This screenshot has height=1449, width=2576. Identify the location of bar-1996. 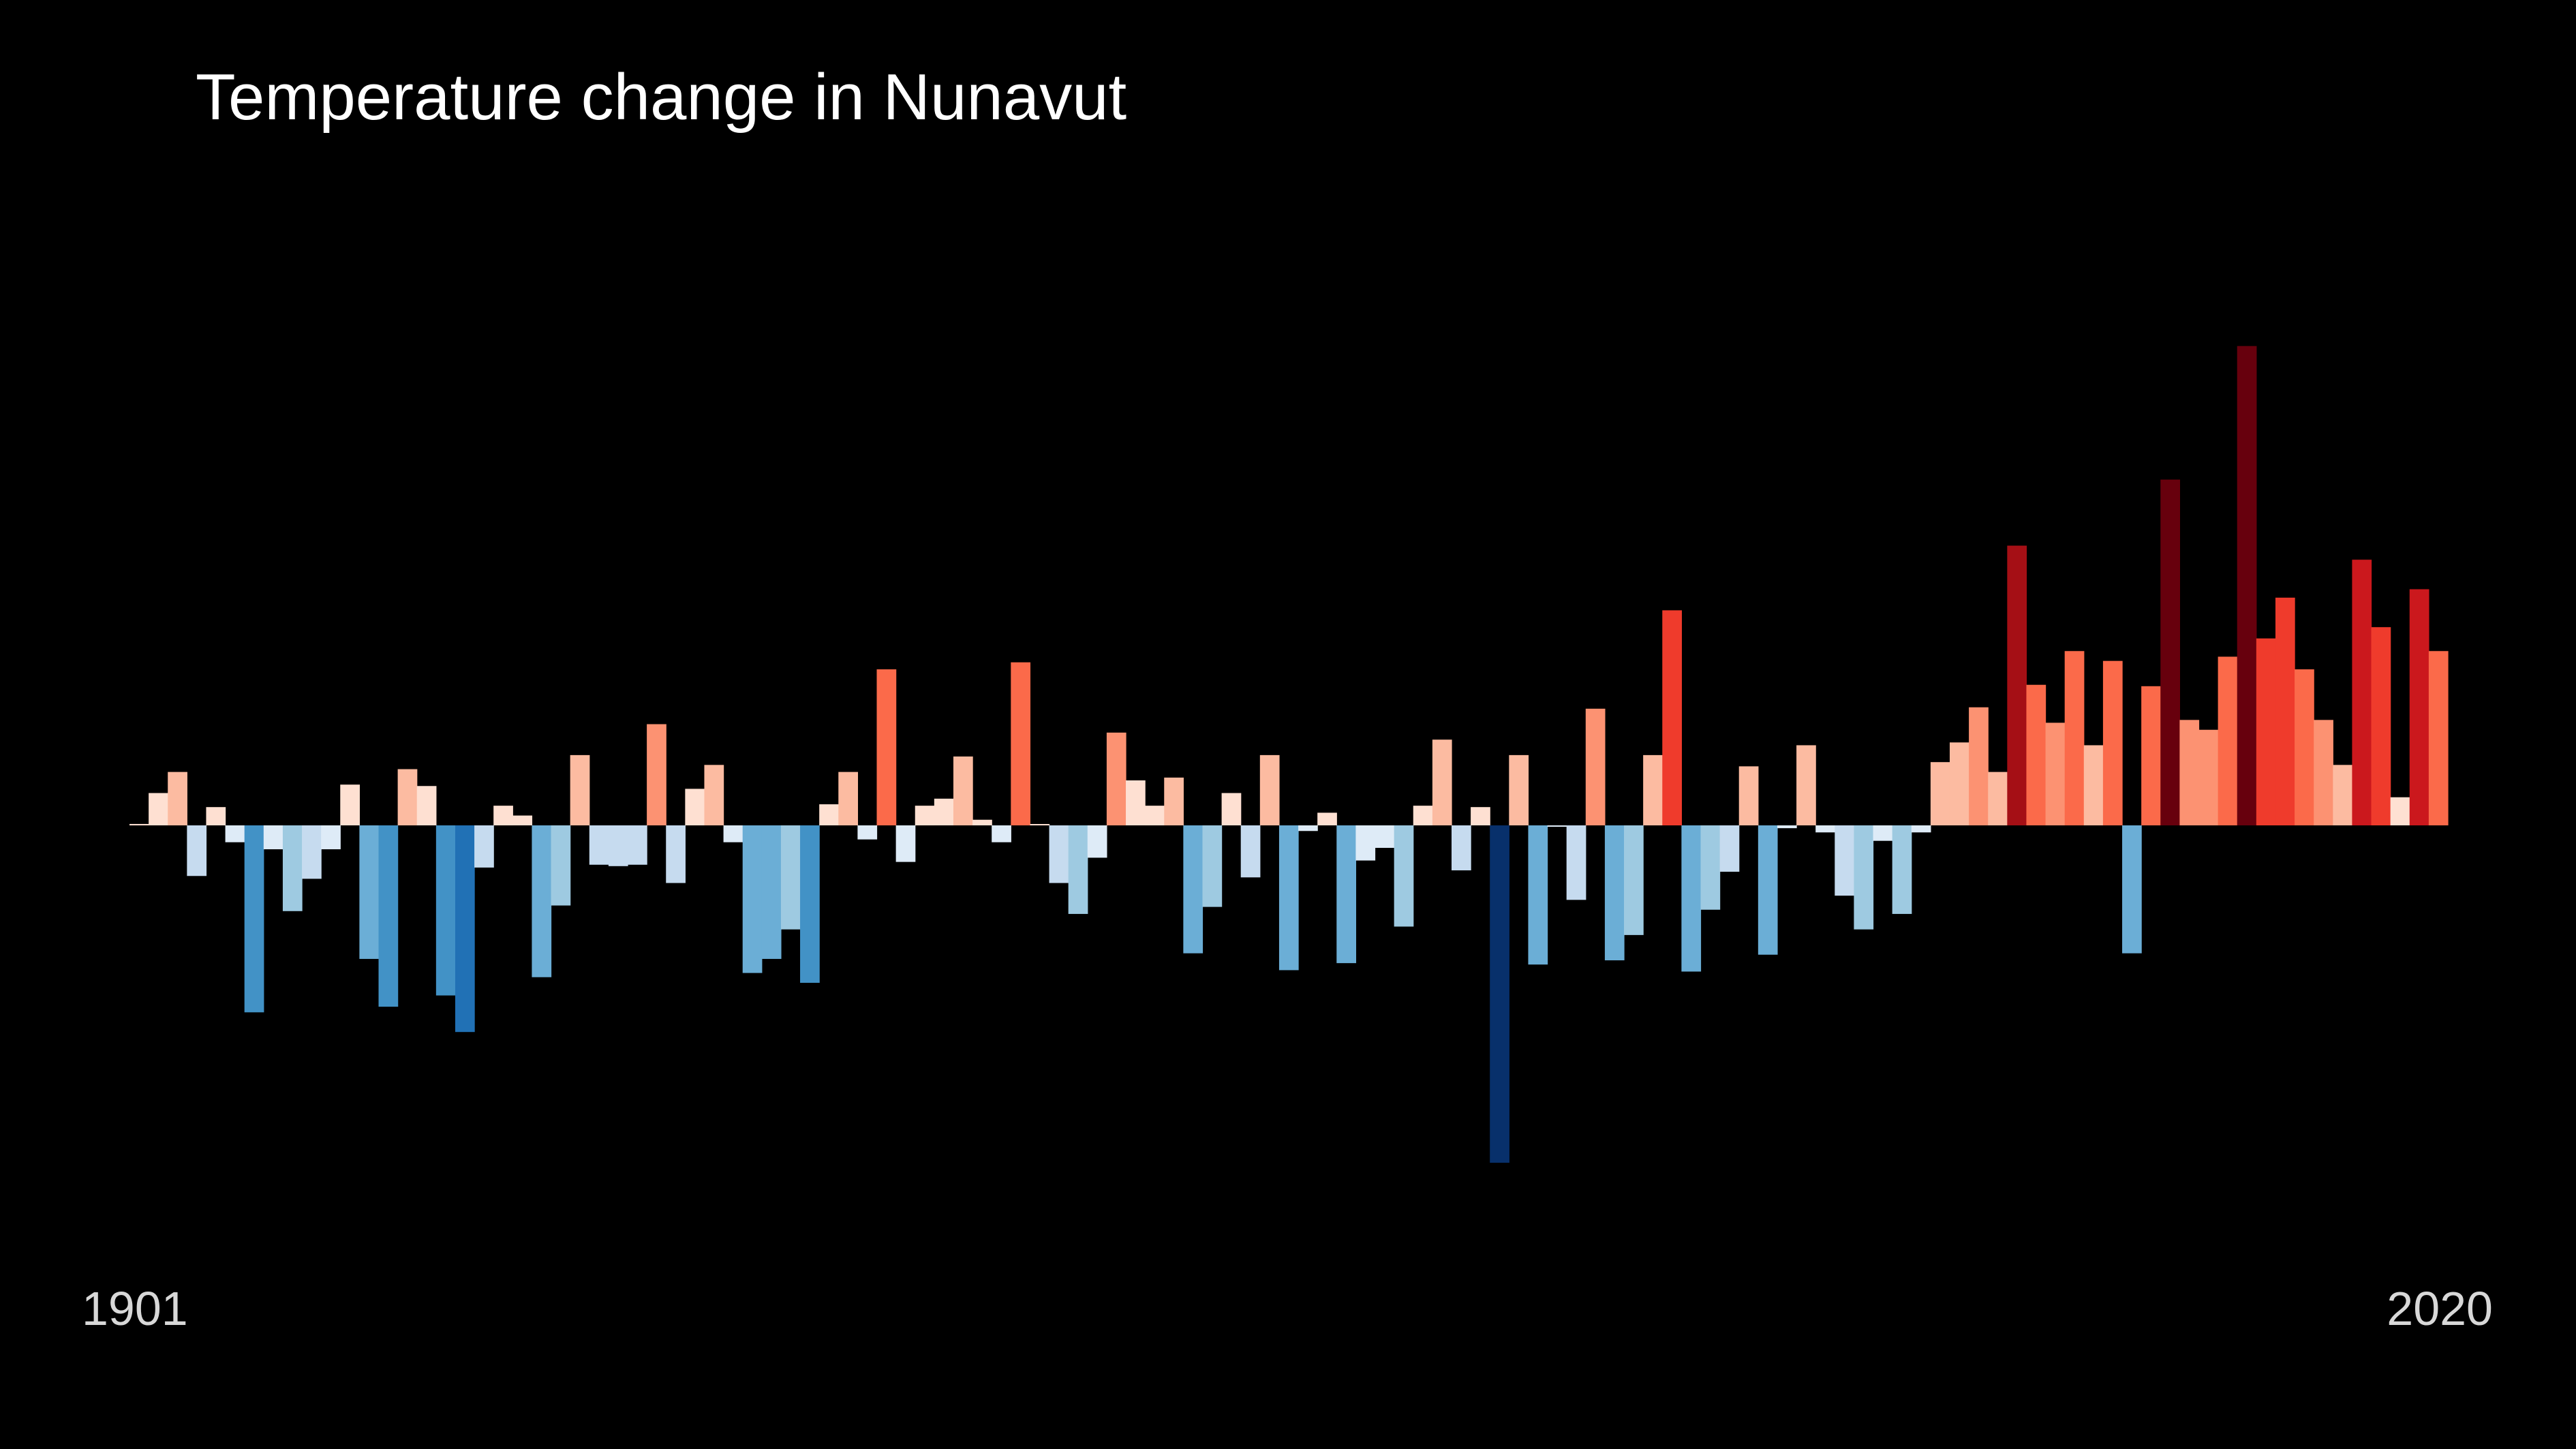
(1959, 783).